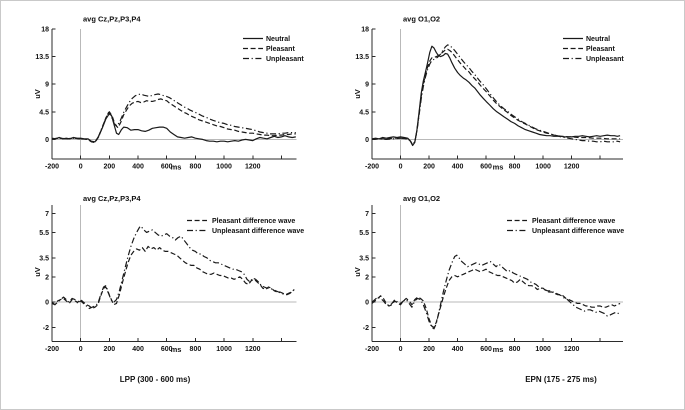  What do you see at coordinates (561, 379) in the screenshot?
I see `caption-epn: EPN (175 - 275 ms)` at bounding box center [561, 379].